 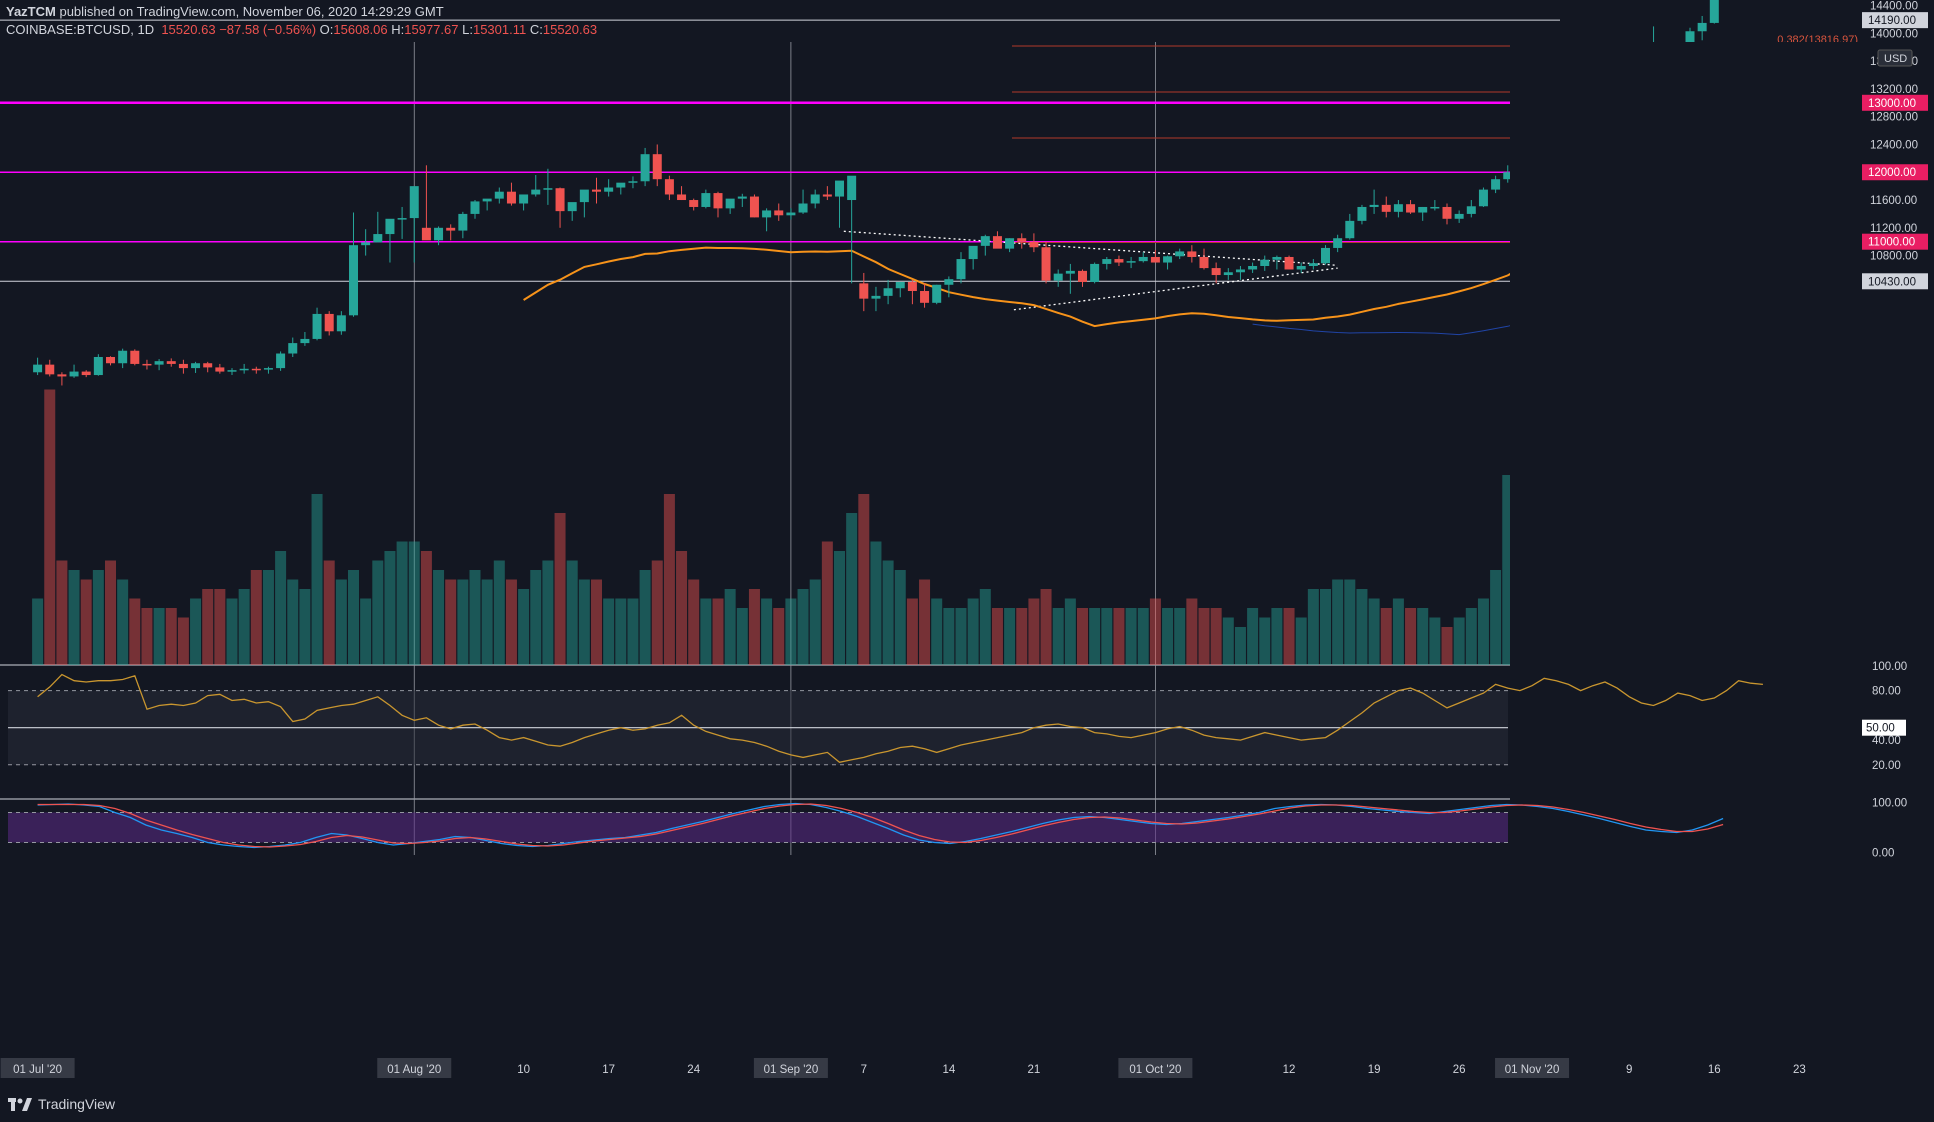 What do you see at coordinates (967, 1106) in the screenshot?
I see `footer: TradingView` at bounding box center [967, 1106].